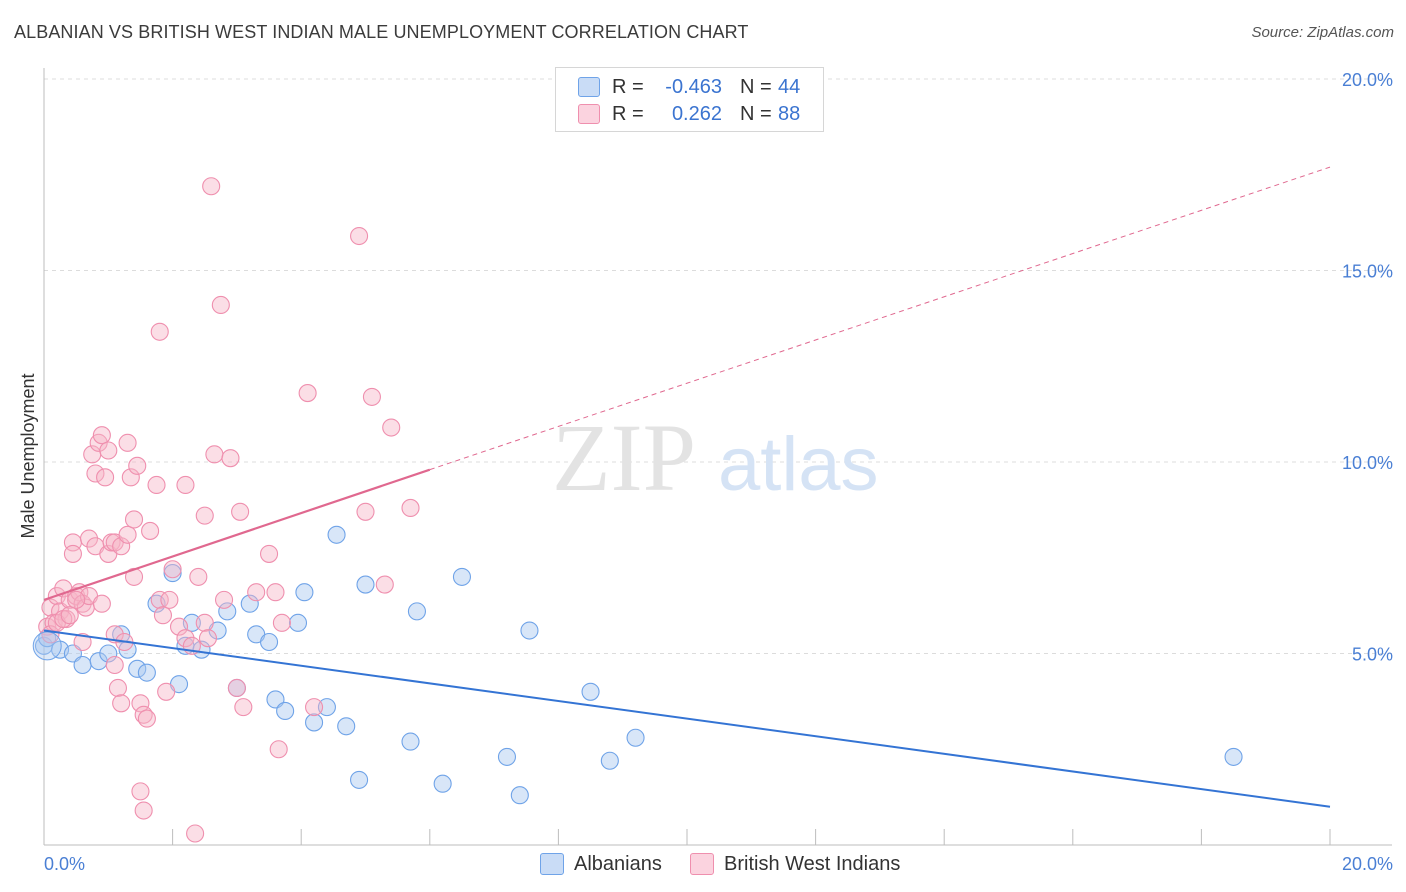 The image size is (1406, 892). I want to click on albanians-swatch, so click(589, 87).